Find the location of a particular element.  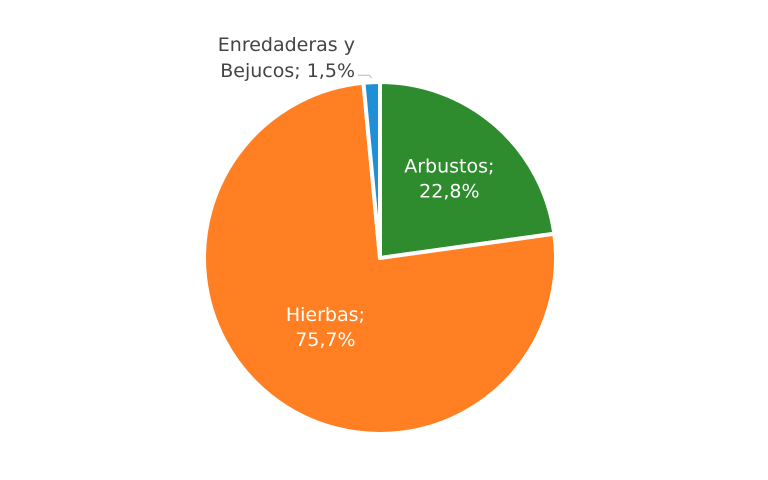

pie-slice-arbustos is located at coordinates (467, 170).